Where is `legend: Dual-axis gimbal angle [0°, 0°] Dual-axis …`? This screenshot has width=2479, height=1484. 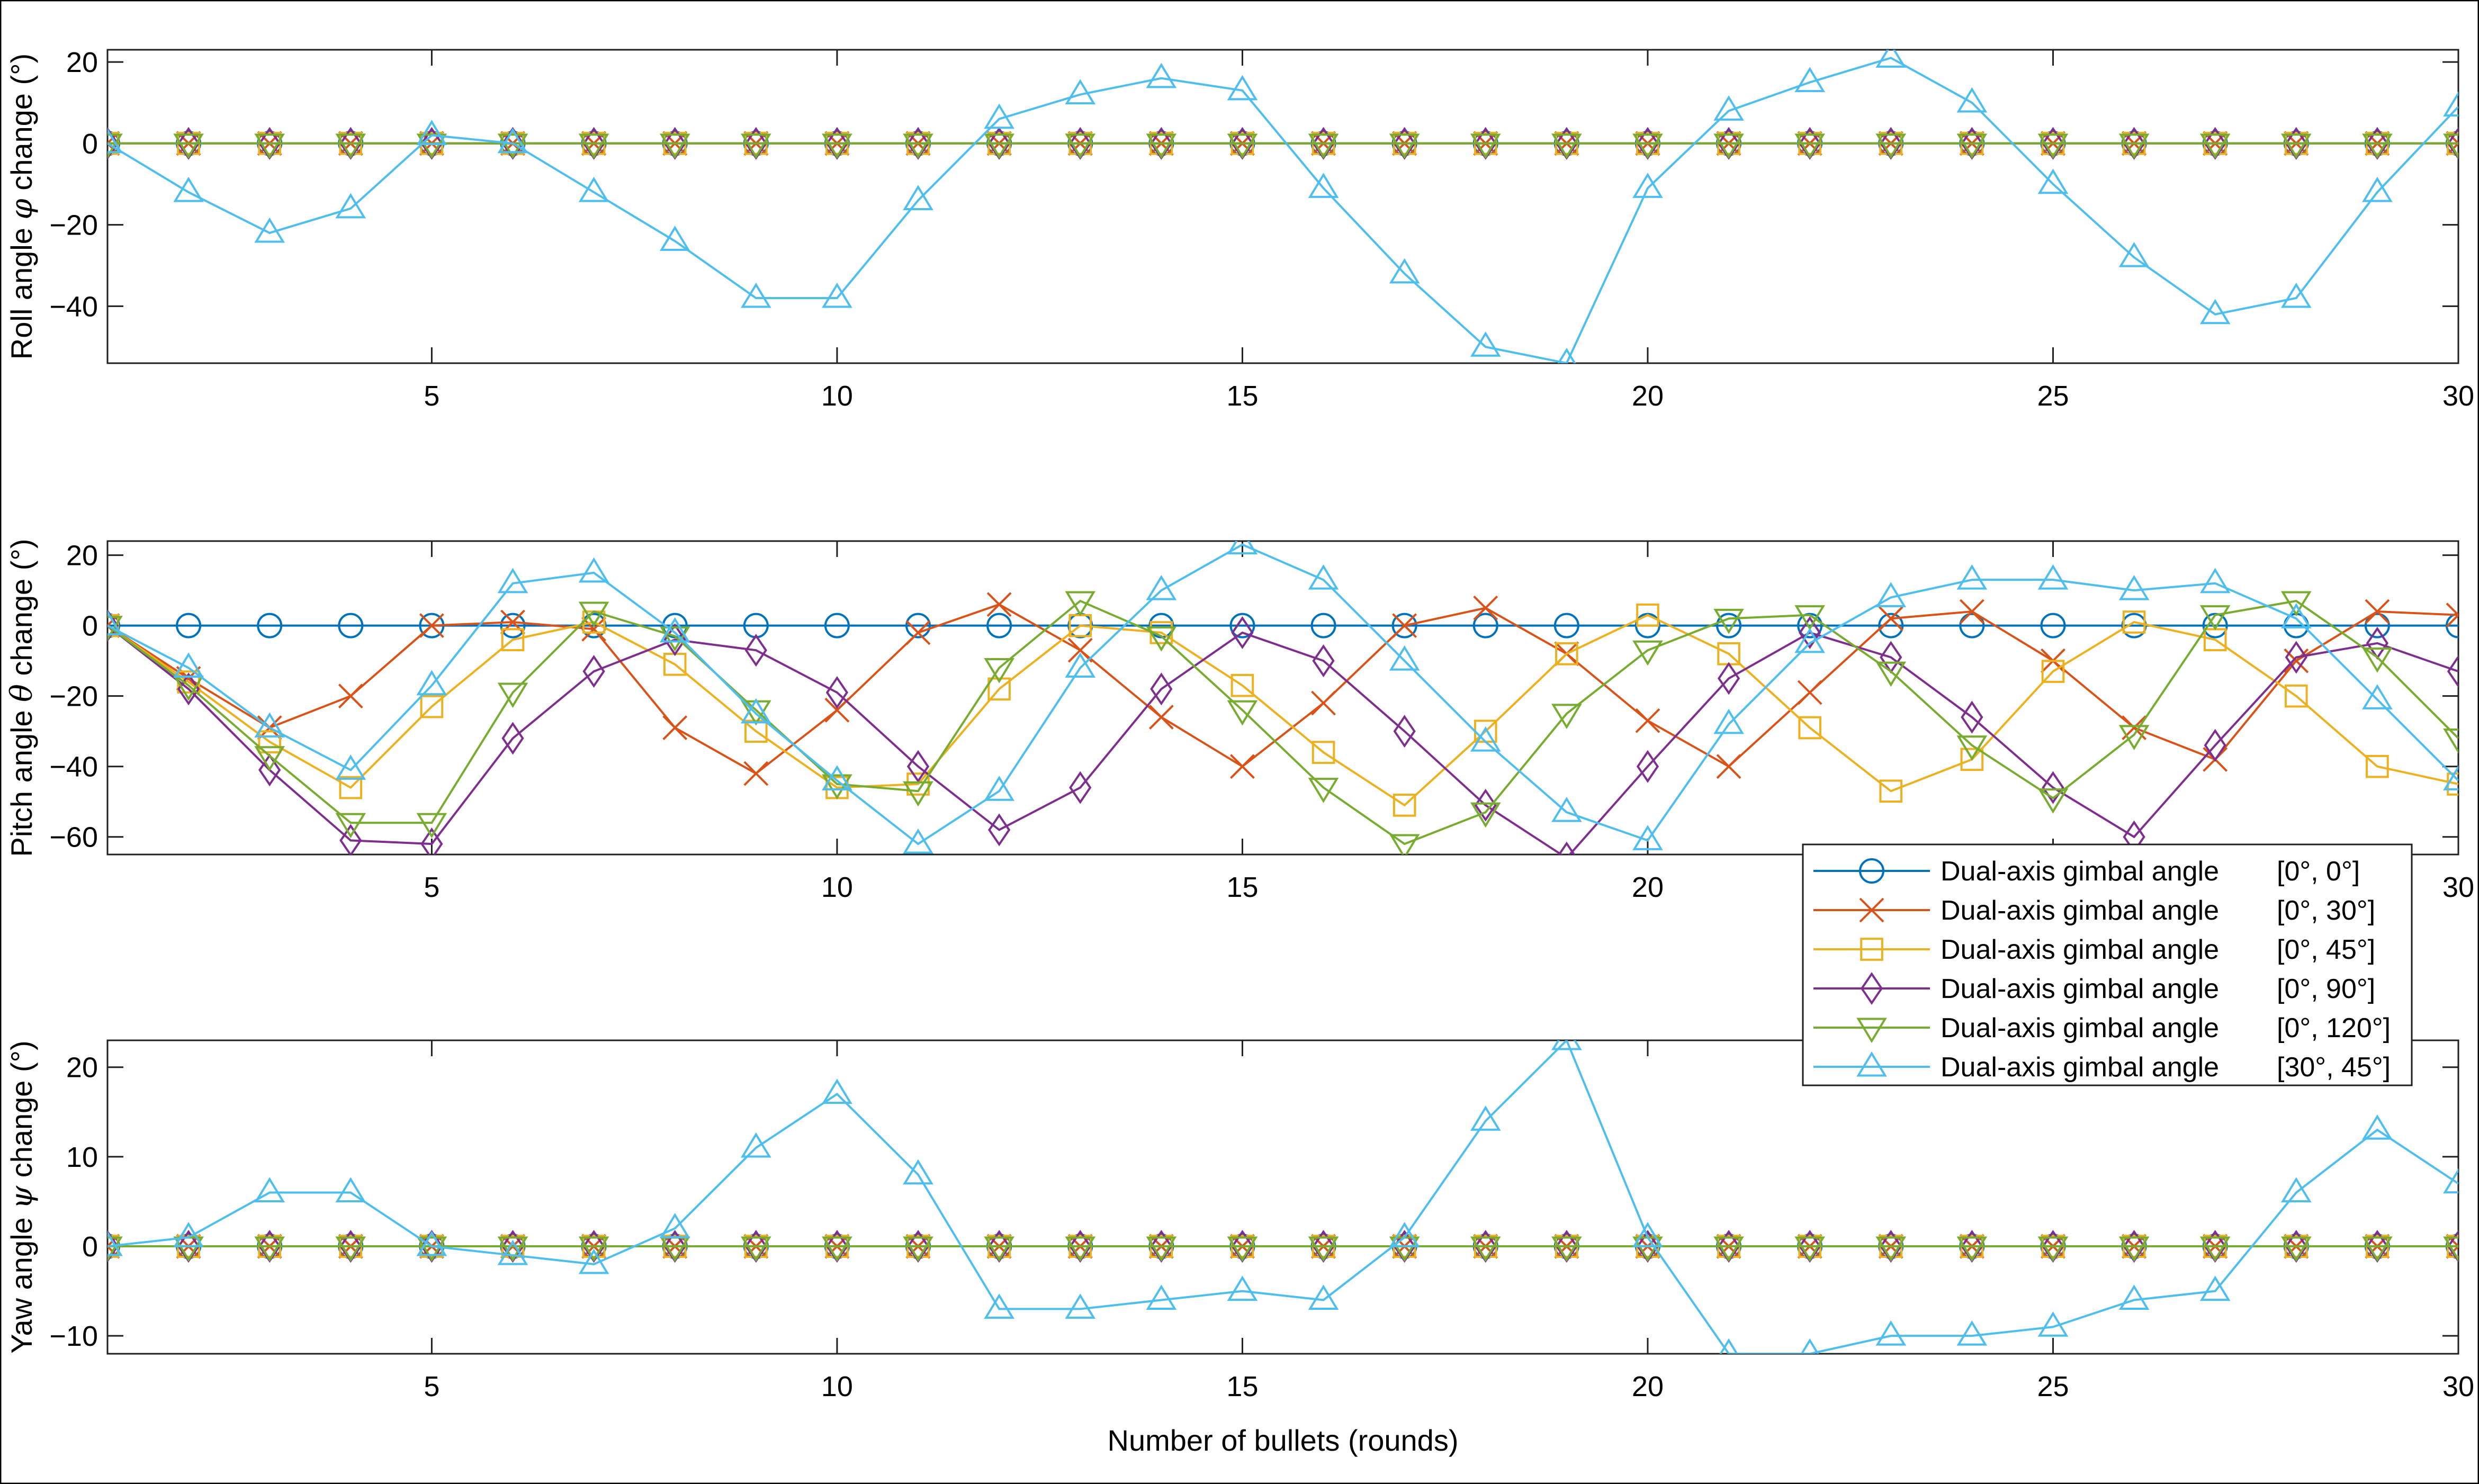
legend: Dual-axis gimbal angle [0°, 0°] Dual-axis … is located at coordinates (2107, 964).